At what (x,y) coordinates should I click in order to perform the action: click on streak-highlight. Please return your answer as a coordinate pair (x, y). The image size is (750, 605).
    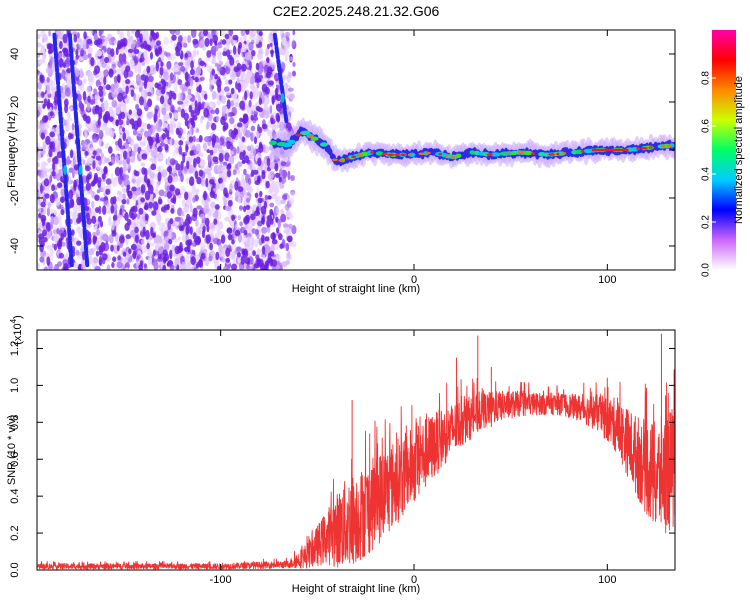
    Looking at the image, I should click on (80, 170).